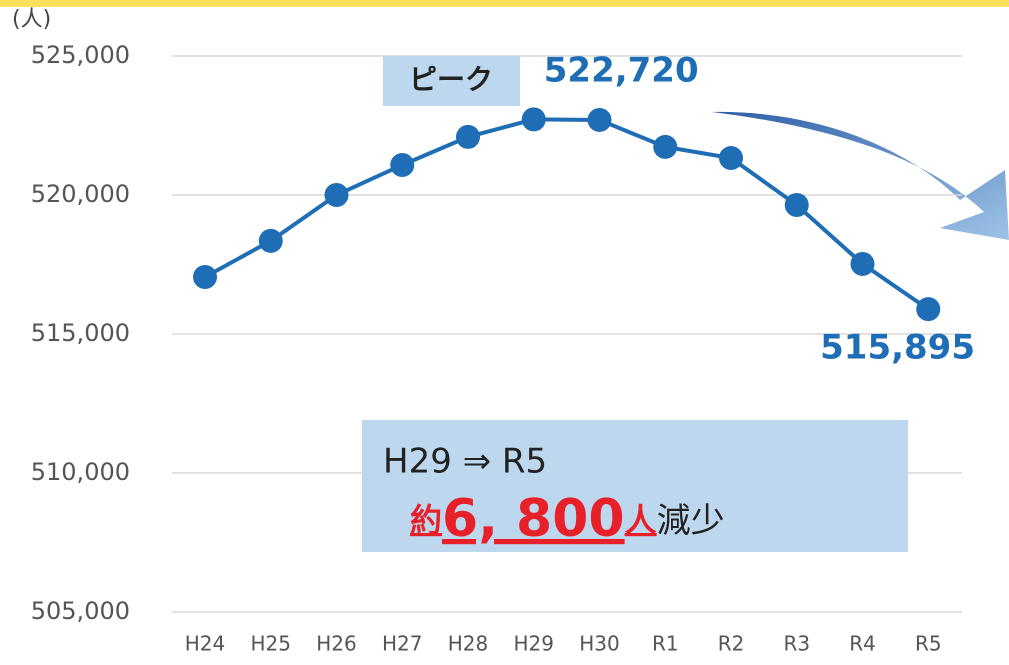 The height and width of the screenshot is (665, 1009). I want to click on x-tick-label: H27, so click(402, 644).